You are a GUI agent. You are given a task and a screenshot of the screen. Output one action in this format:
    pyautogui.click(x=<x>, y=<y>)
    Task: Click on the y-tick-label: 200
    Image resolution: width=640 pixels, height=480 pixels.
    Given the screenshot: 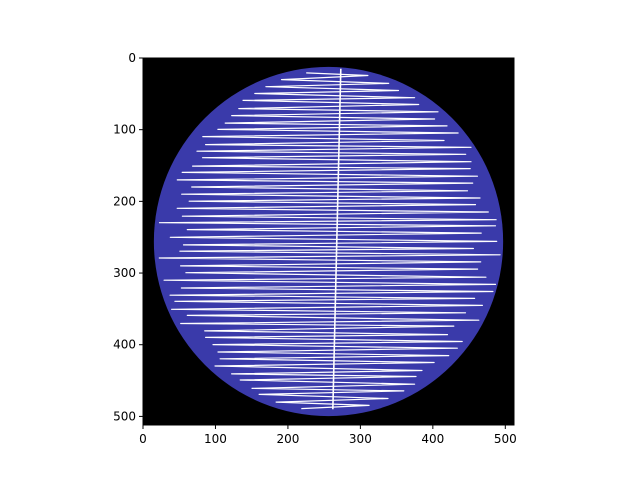 What is the action you would take?
    pyautogui.click(x=124, y=201)
    